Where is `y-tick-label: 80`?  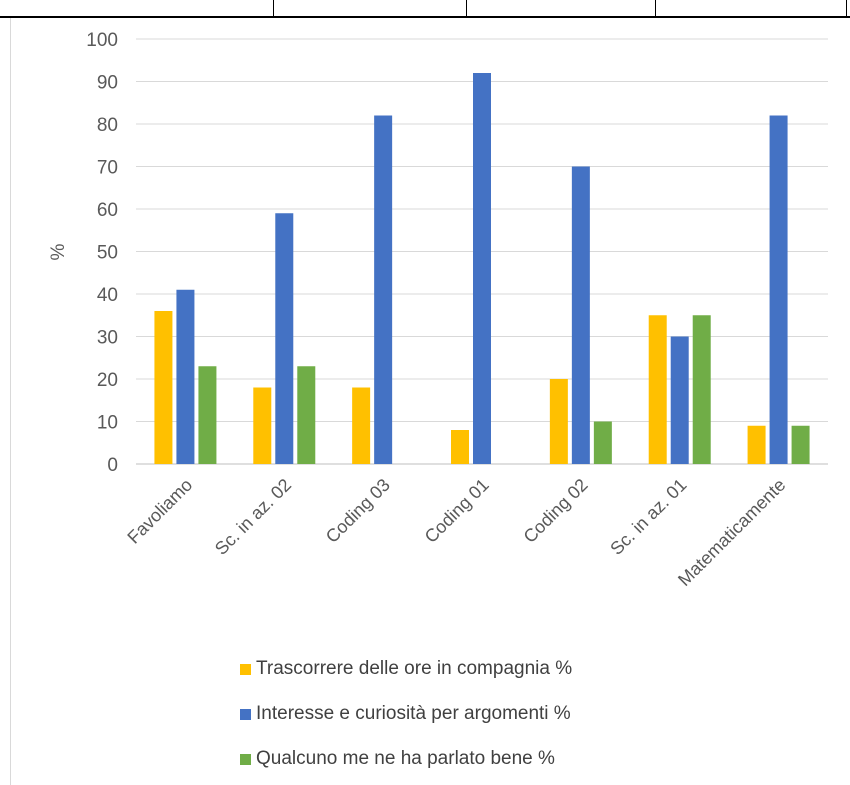
y-tick-label: 80 is located at coordinates (107, 125).